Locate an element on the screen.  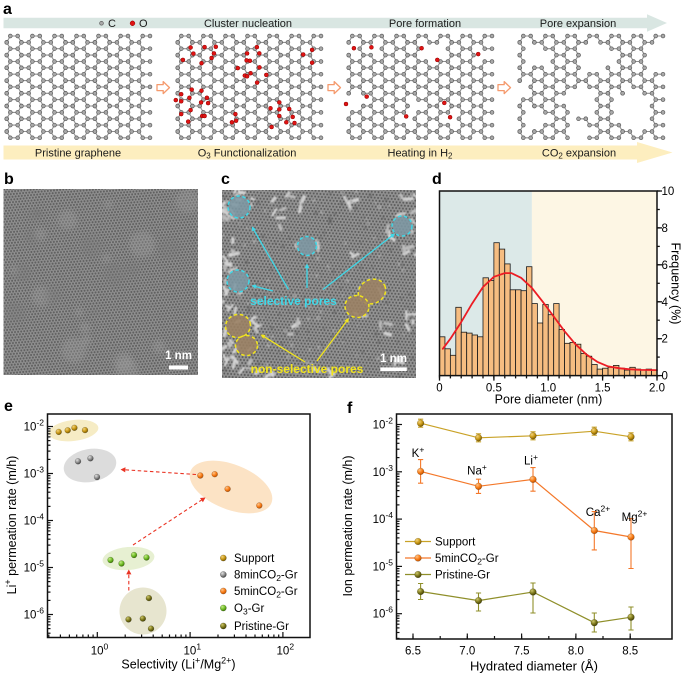
svg-text: 2 is located at coordinates (665, 340).